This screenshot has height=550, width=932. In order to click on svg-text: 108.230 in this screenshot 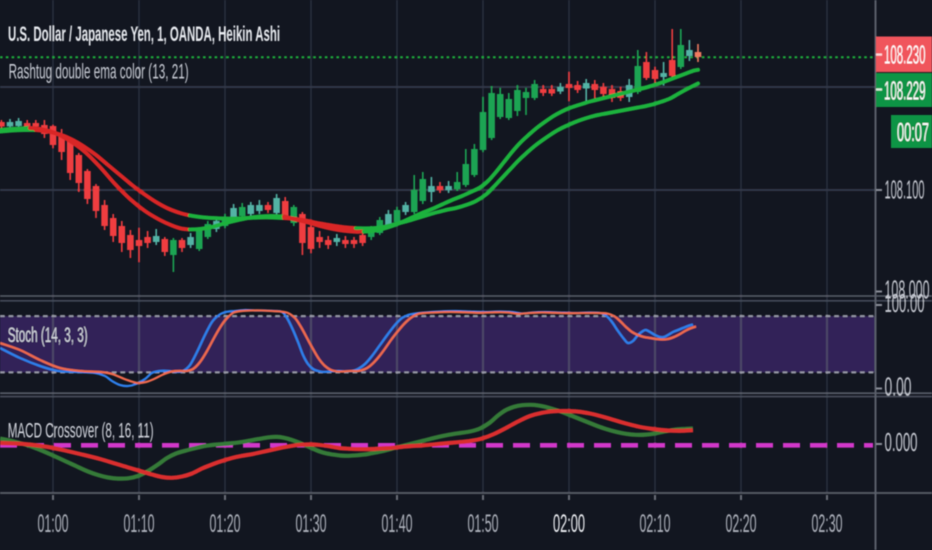, I will do `click(905, 56)`.